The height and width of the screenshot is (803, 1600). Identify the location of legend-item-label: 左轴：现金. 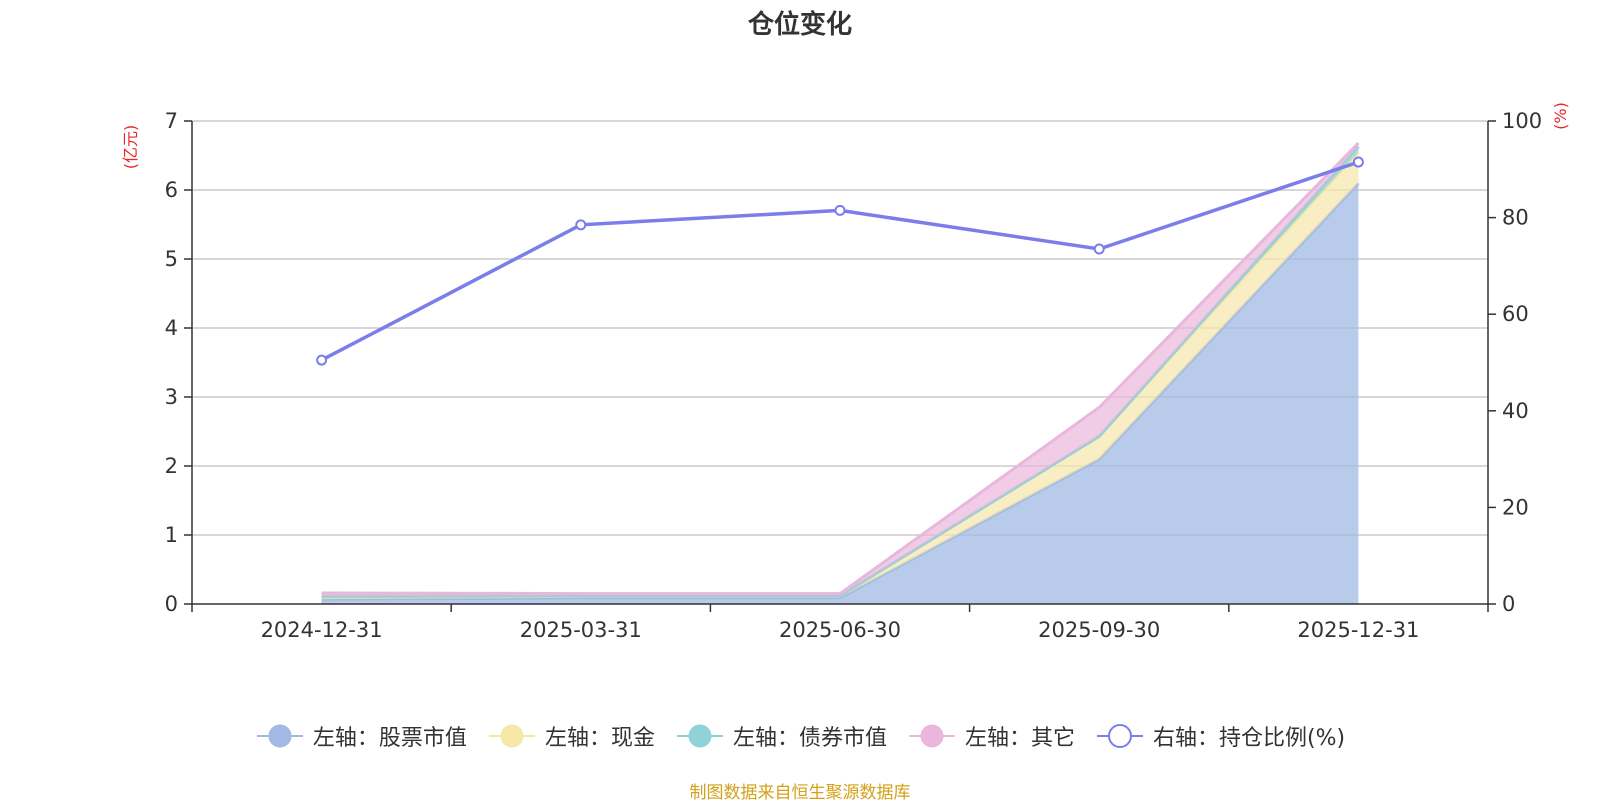
(599, 738).